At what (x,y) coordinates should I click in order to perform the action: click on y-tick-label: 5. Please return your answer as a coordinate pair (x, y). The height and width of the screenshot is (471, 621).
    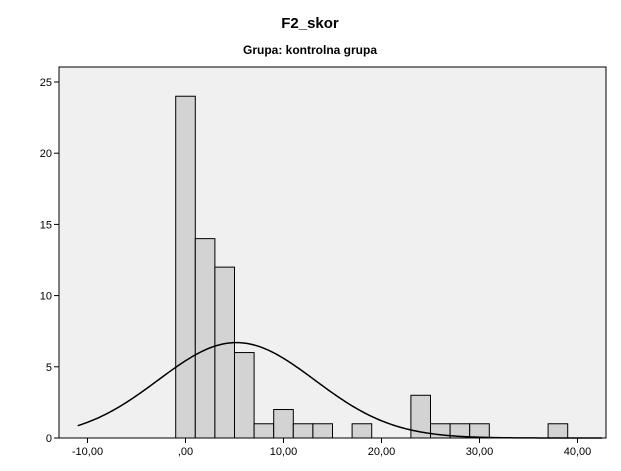
    Looking at the image, I should click on (49, 368).